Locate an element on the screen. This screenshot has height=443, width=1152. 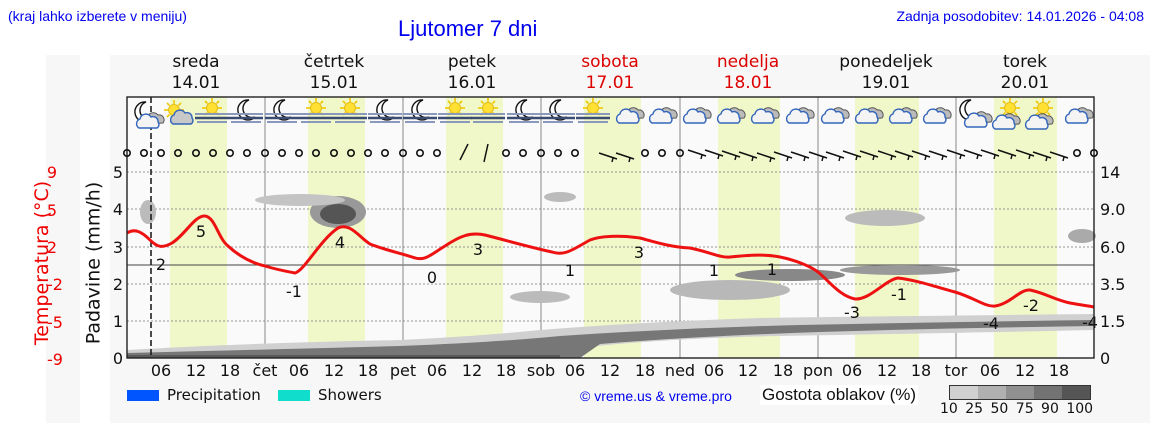
day-label: petek 16.01 is located at coordinates (472, 72).